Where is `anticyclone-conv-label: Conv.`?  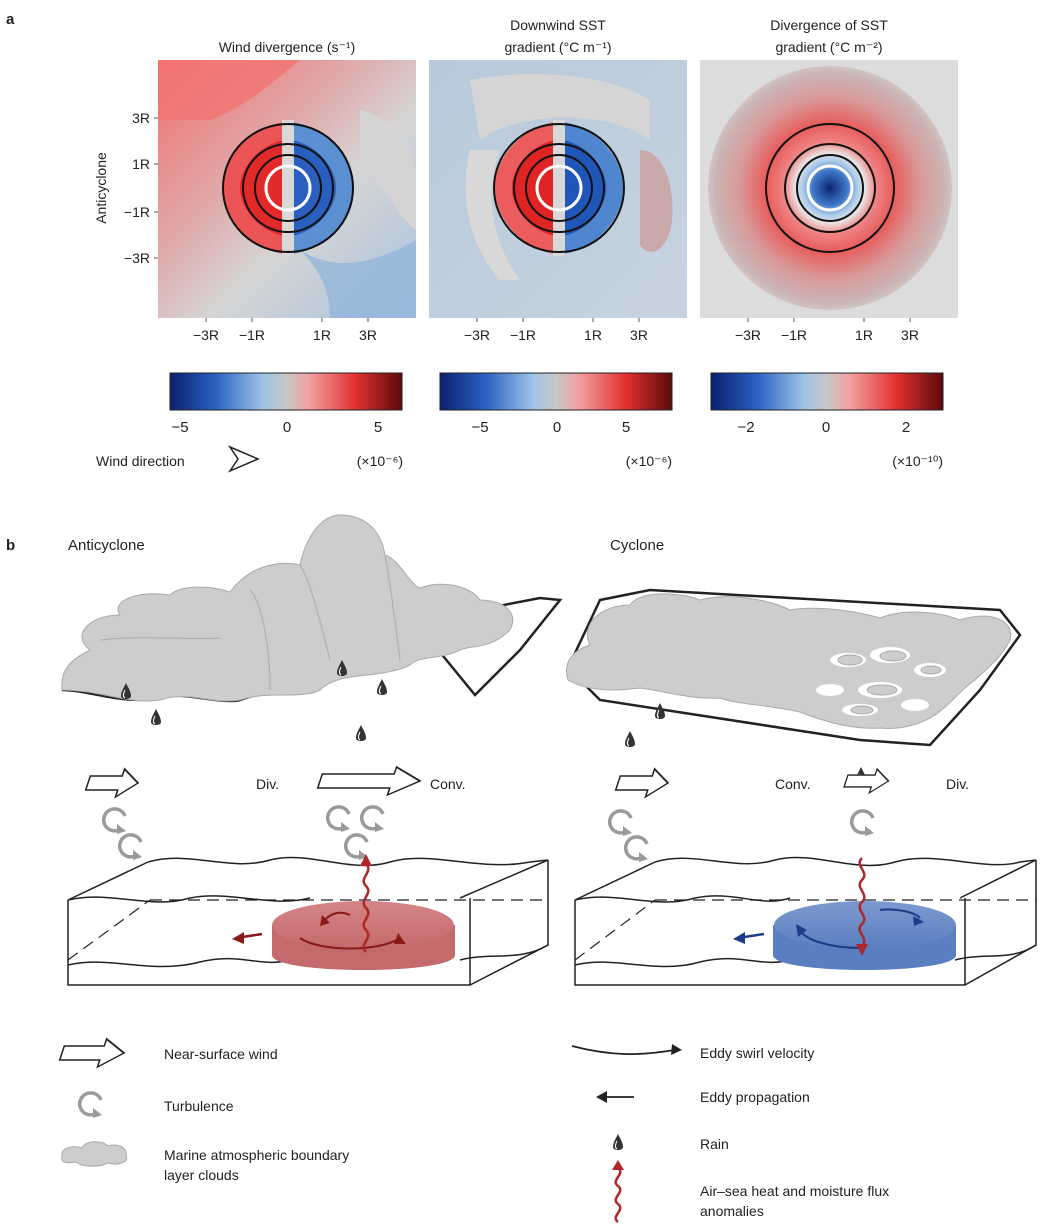
anticyclone-conv-label: Conv. is located at coordinates (448, 784).